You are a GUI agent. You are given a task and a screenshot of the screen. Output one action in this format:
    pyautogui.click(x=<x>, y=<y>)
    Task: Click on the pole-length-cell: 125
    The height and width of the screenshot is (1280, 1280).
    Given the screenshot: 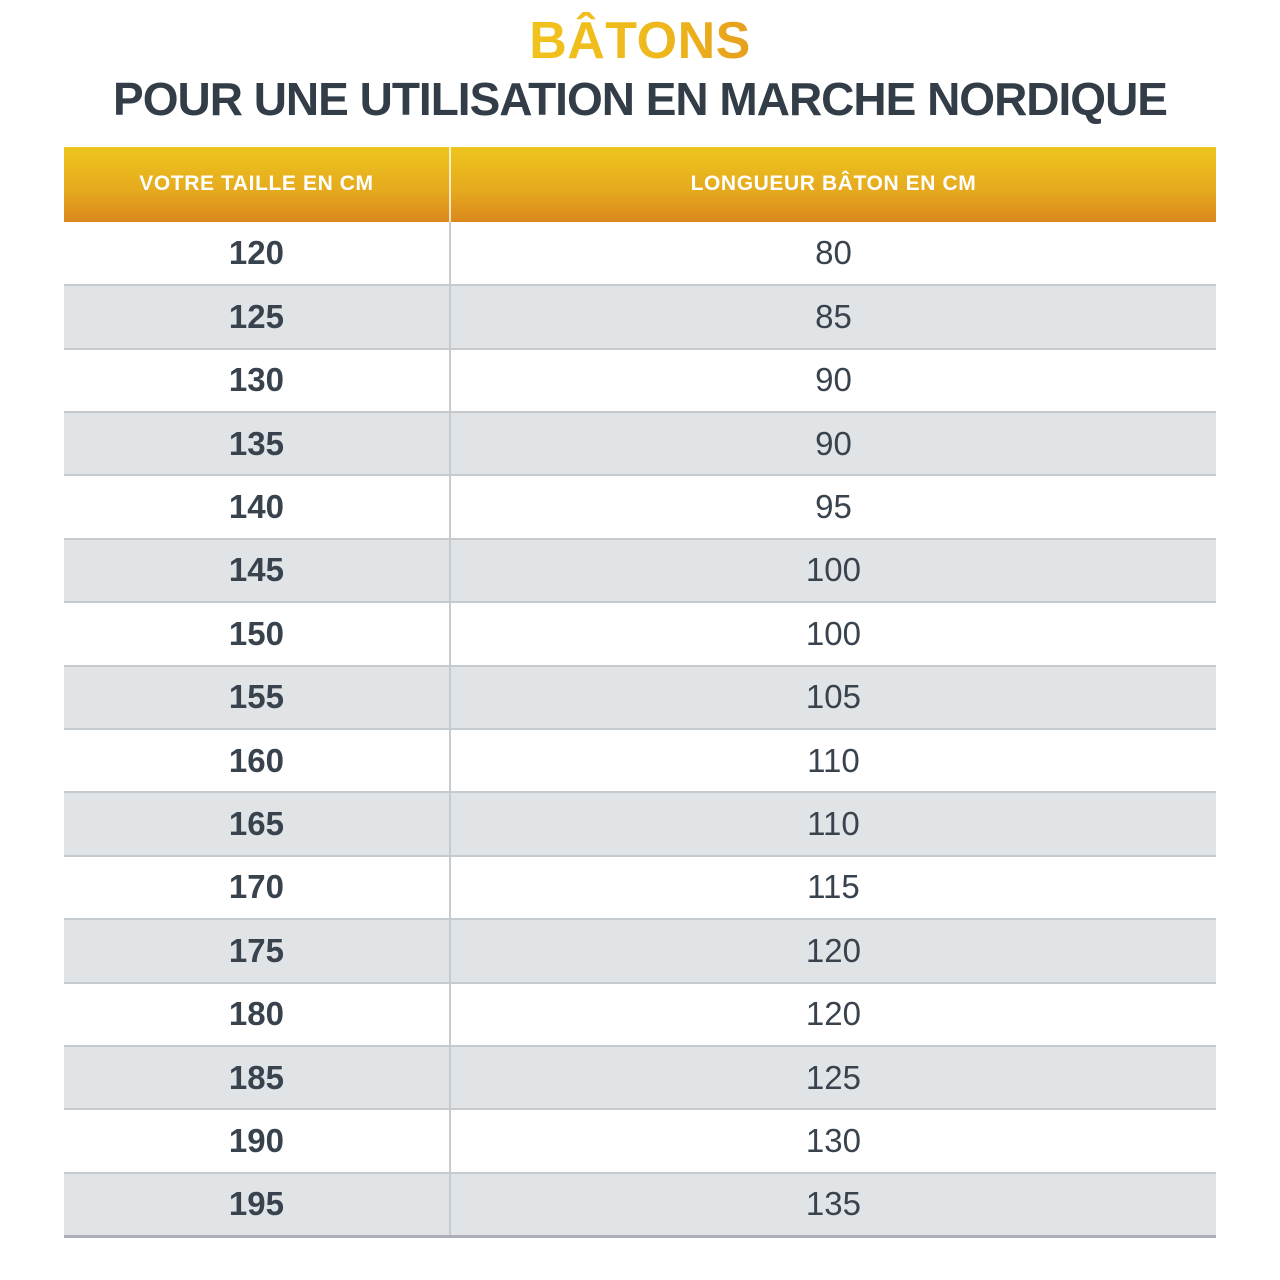 What is the action you would take?
    pyautogui.click(x=832, y=1078)
    